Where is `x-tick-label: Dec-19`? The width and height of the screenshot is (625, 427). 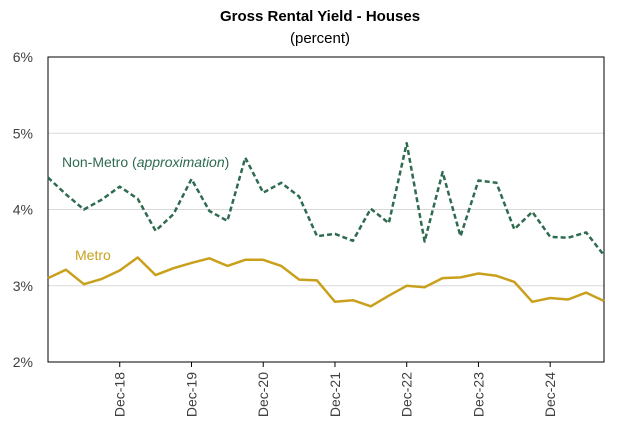
x-tick-label: Dec-19 is located at coordinates (191, 394).